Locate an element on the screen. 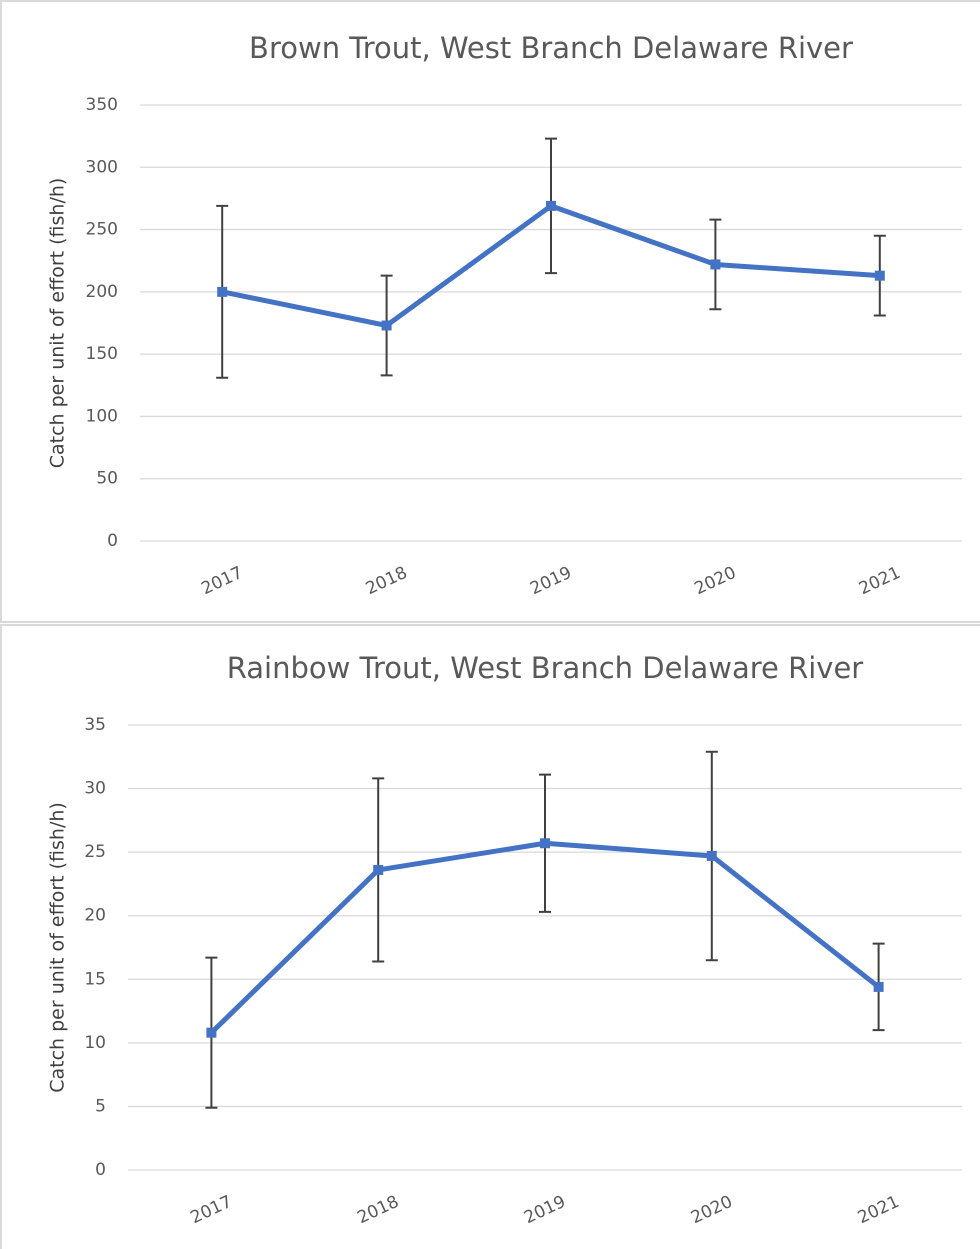 This screenshot has height=1249, width=980. y-tick-label: 5 is located at coordinates (100, 1106).